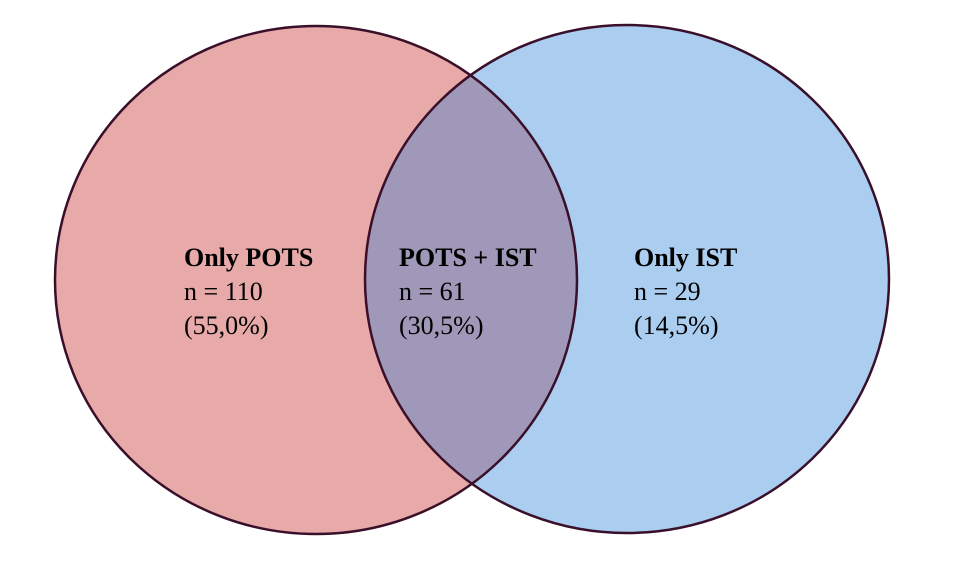 The width and height of the screenshot is (972, 578). What do you see at coordinates (226, 325) in the screenshot?
I see `region-percent: (55,0%)` at bounding box center [226, 325].